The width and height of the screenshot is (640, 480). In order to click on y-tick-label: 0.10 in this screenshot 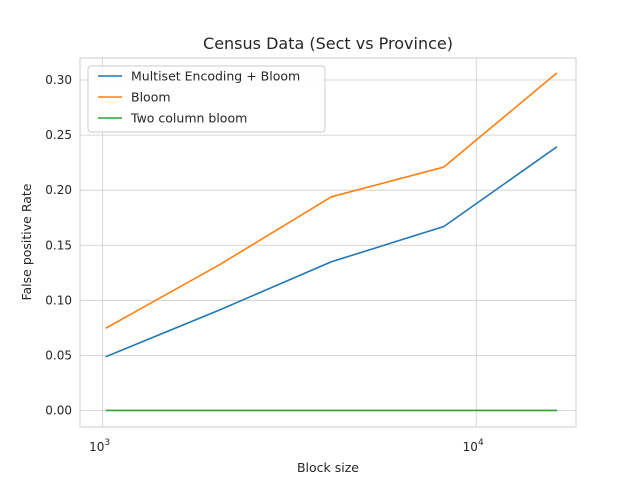, I will do `click(58, 300)`.